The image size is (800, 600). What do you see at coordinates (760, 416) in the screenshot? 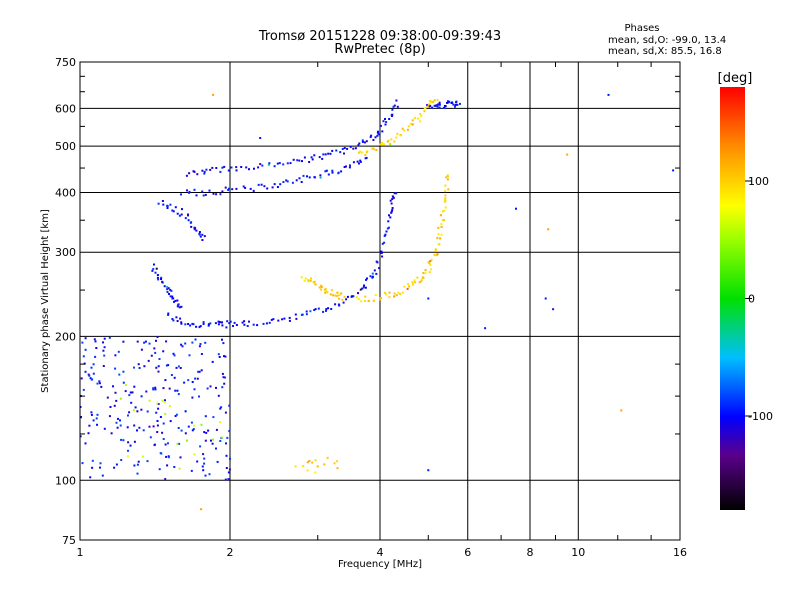
I see `colorbar-tick-label: -100` at bounding box center [760, 416].